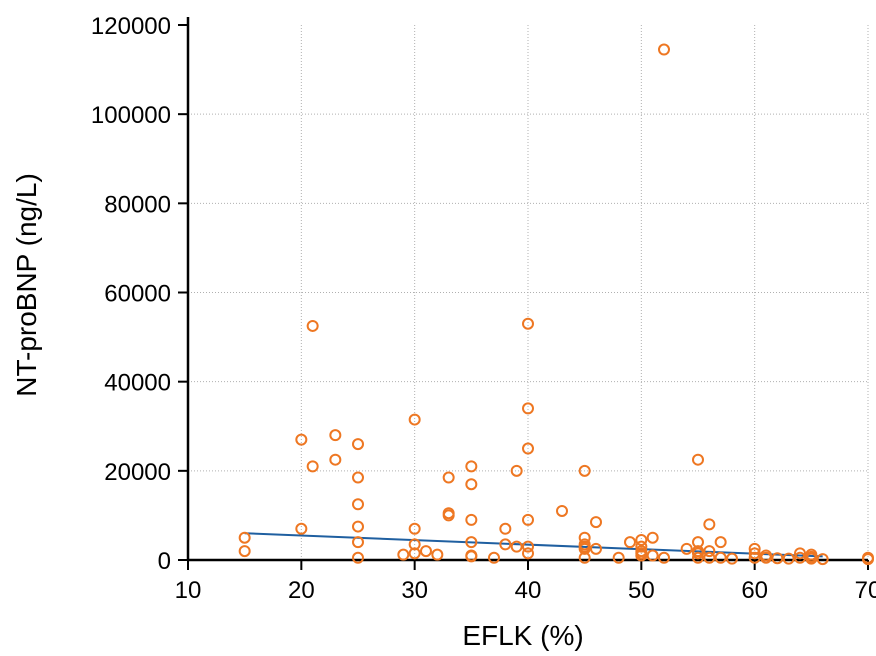  I want to click on x-tick-label: 60, so click(754, 590).